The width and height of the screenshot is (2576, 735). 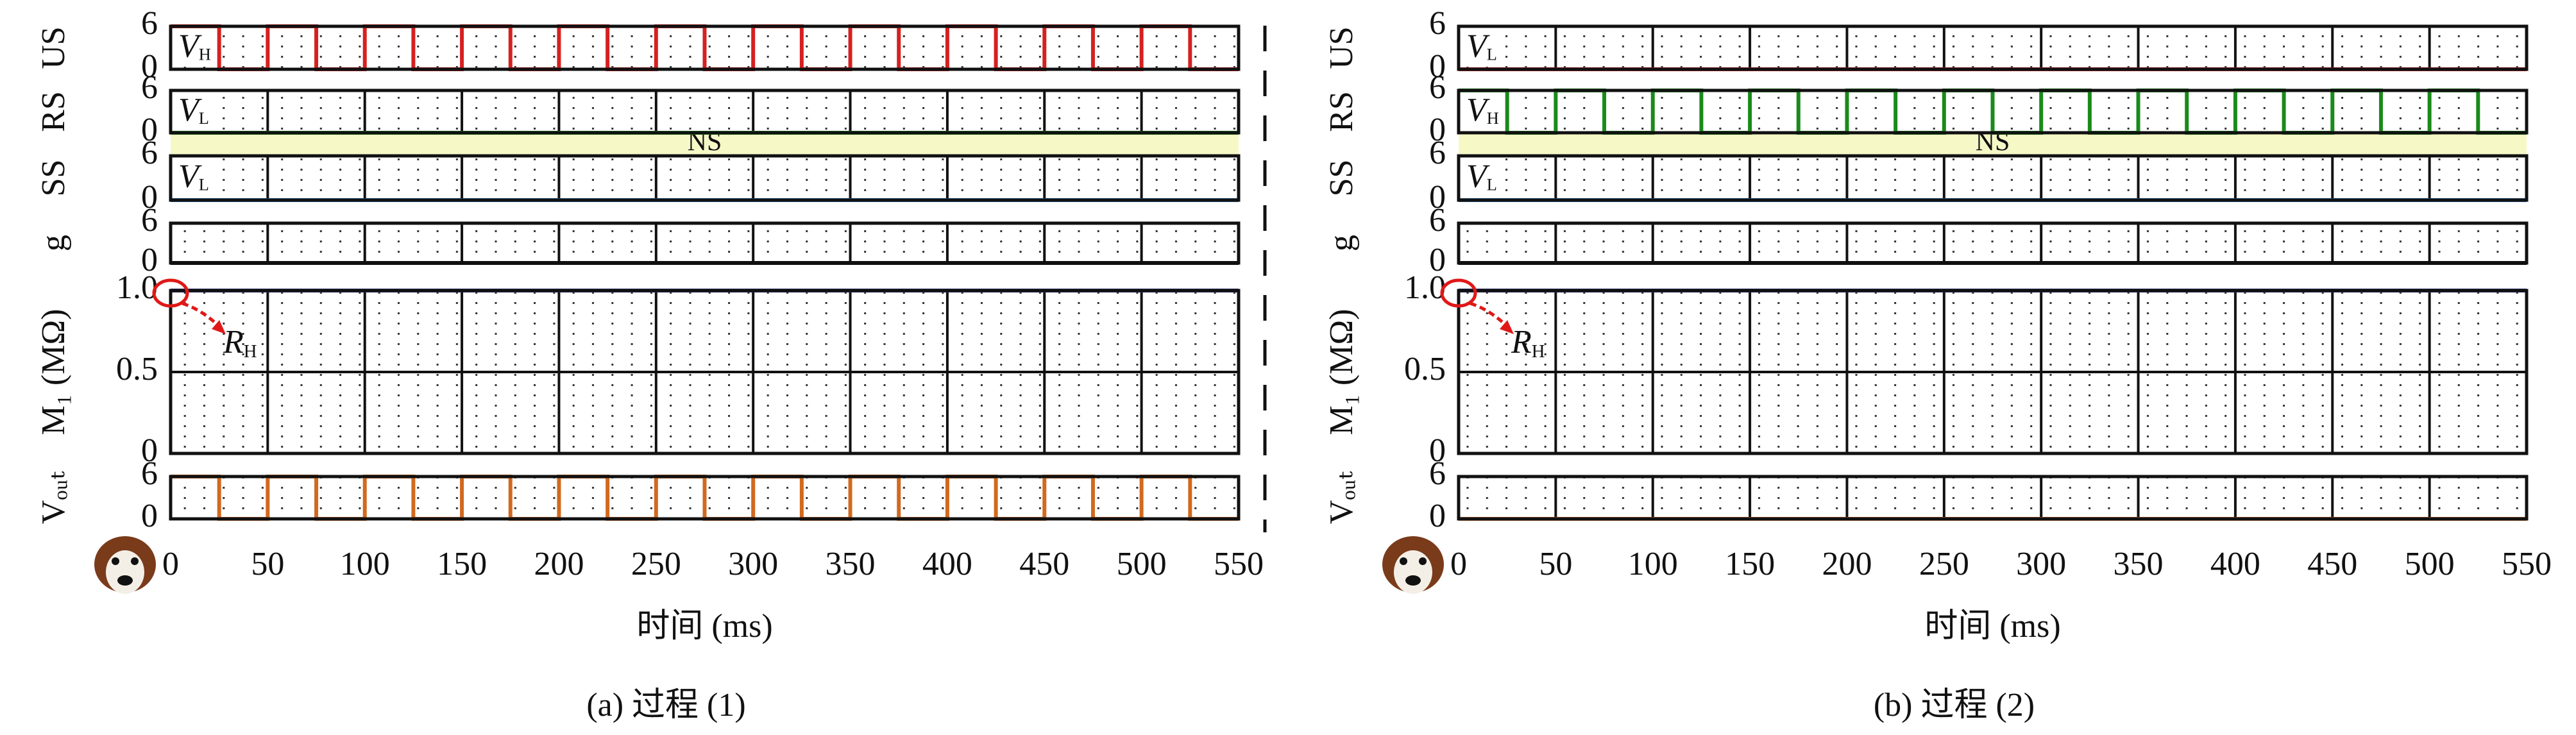 I want to click on x-tick-label: 550, so click(x=2527, y=564).